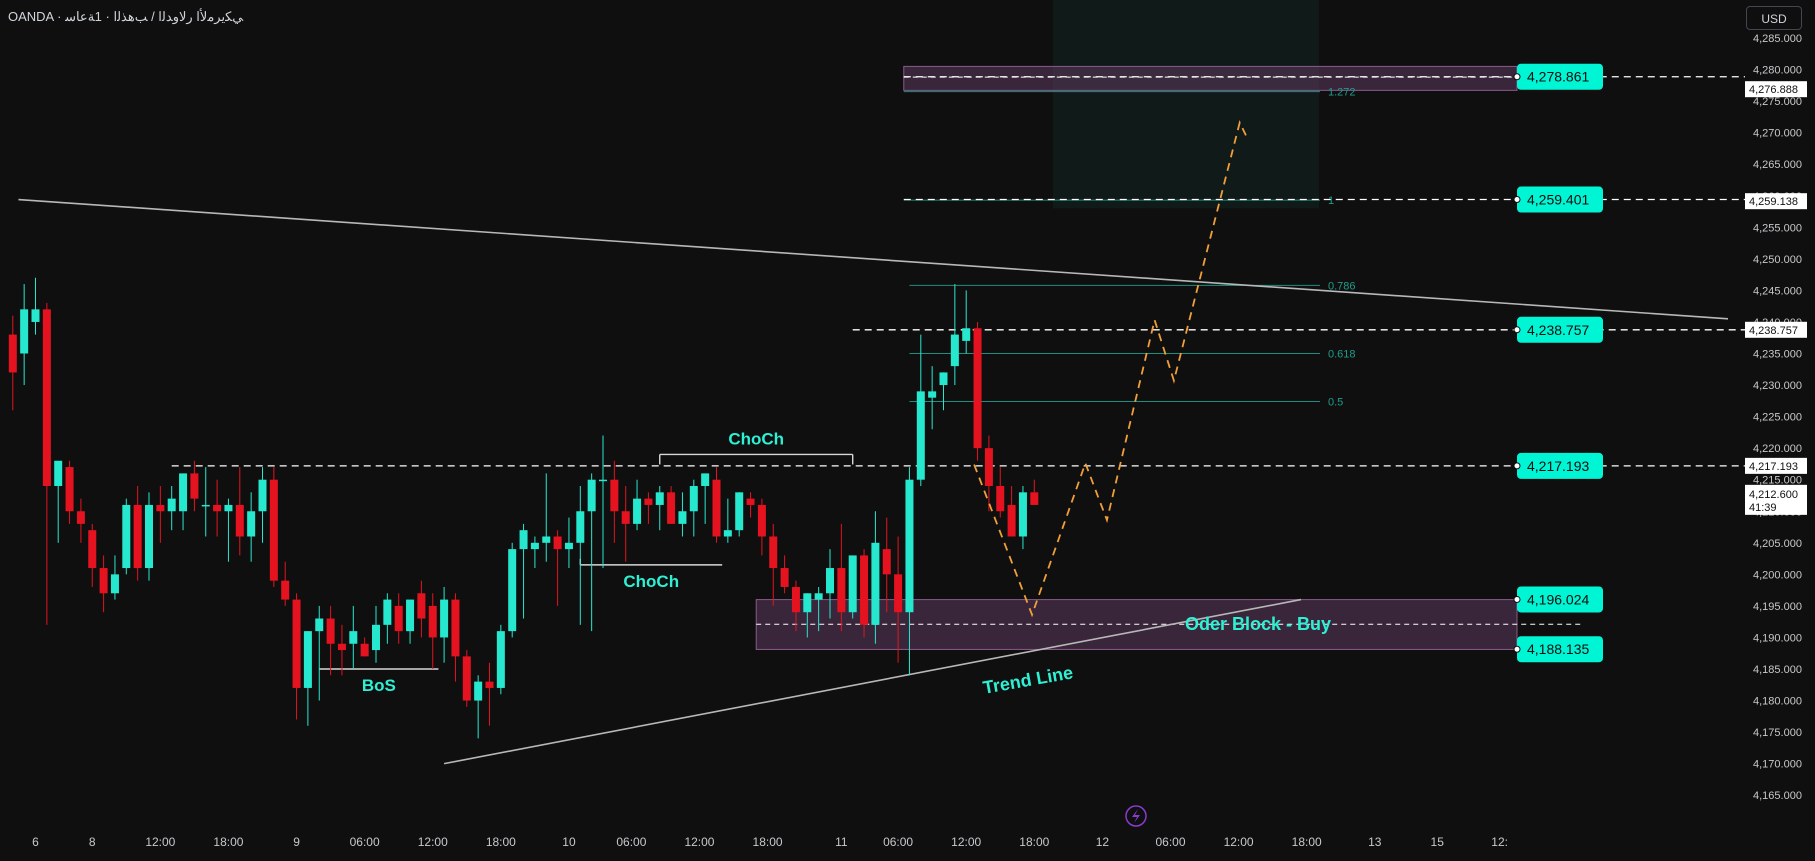 This screenshot has width=1815, height=861. I want to click on level-label-3: 4,217.193, so click(1558, 465).